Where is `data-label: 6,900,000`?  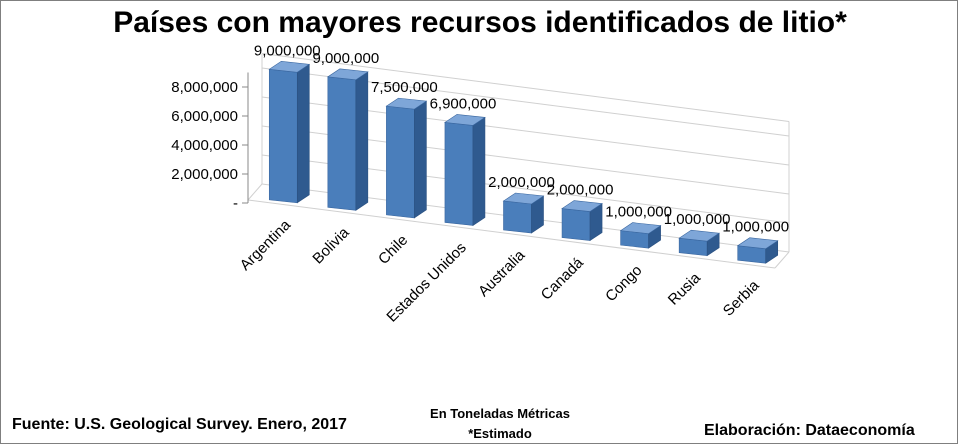 data-label: 6,900,000 is located at coordinates (463, 103).